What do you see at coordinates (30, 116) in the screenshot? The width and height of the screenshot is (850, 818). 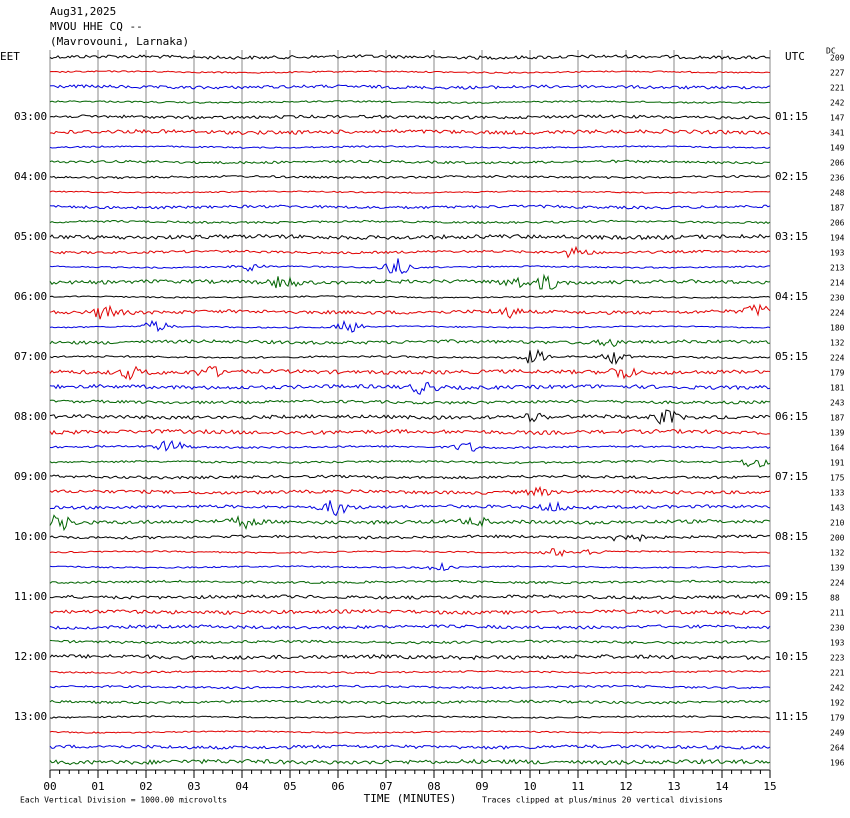 I see `left-time-label: 03:00` at bounding box center [30, 116].